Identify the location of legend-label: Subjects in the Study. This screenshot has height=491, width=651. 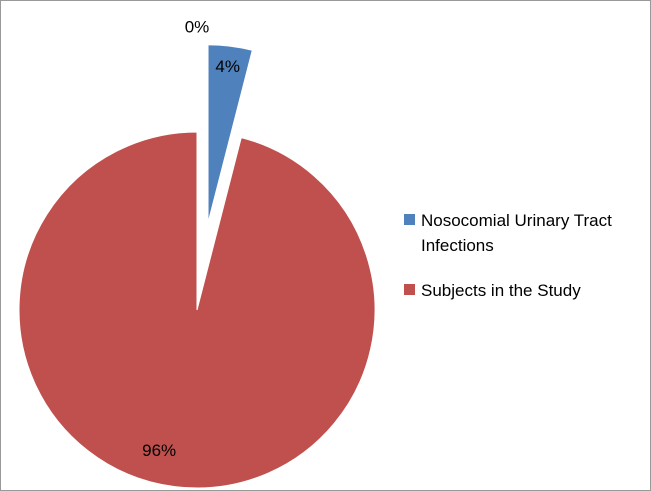
(501, 290).